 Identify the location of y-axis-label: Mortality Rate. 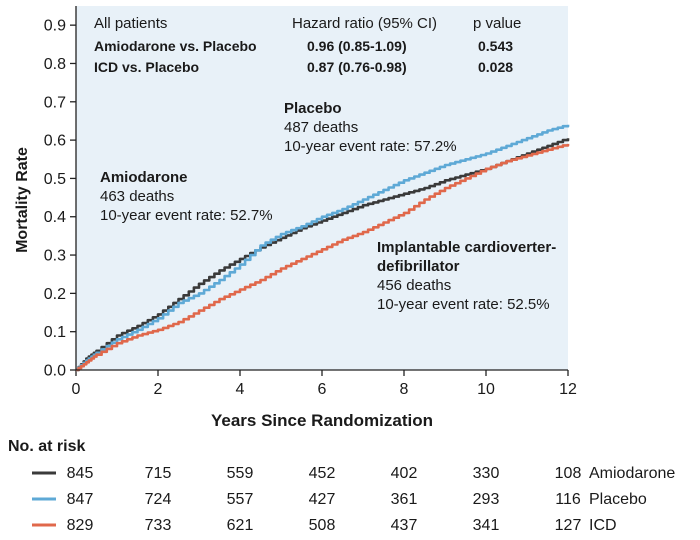
(22, 200).